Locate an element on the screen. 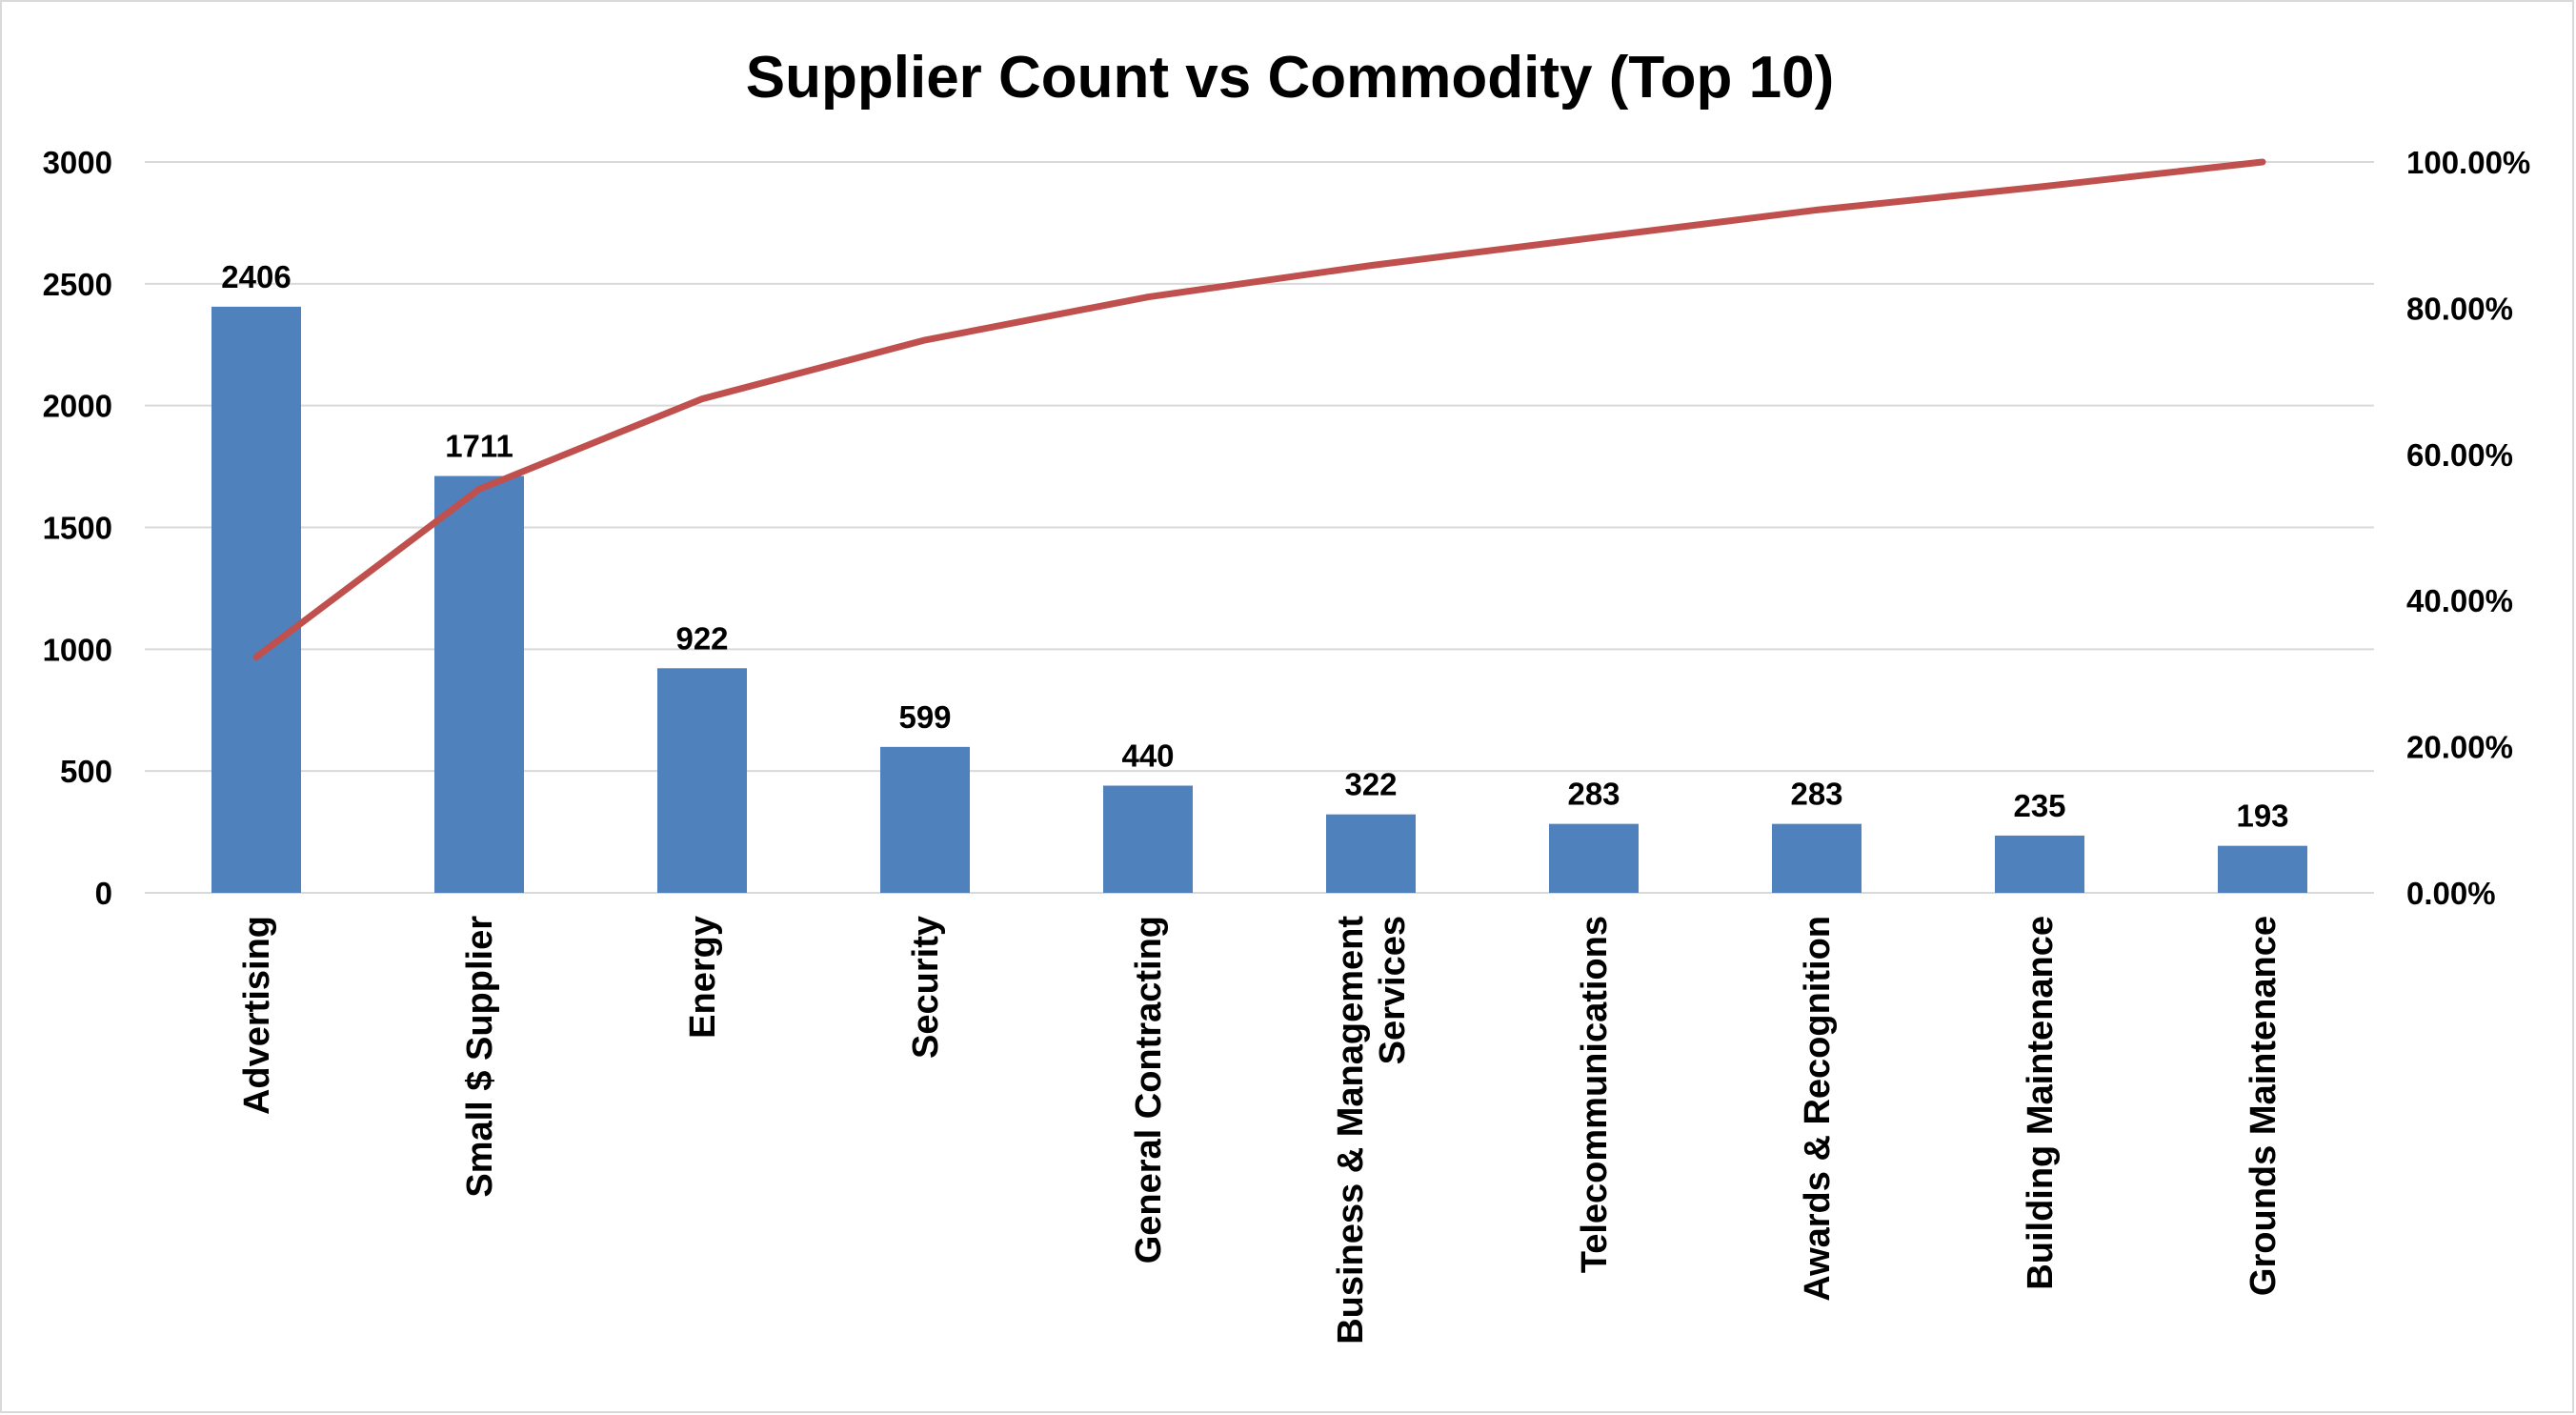 The image size is (2576, 1415). category-label: Awards & Recognition is located at coordinates (1818, 1109).